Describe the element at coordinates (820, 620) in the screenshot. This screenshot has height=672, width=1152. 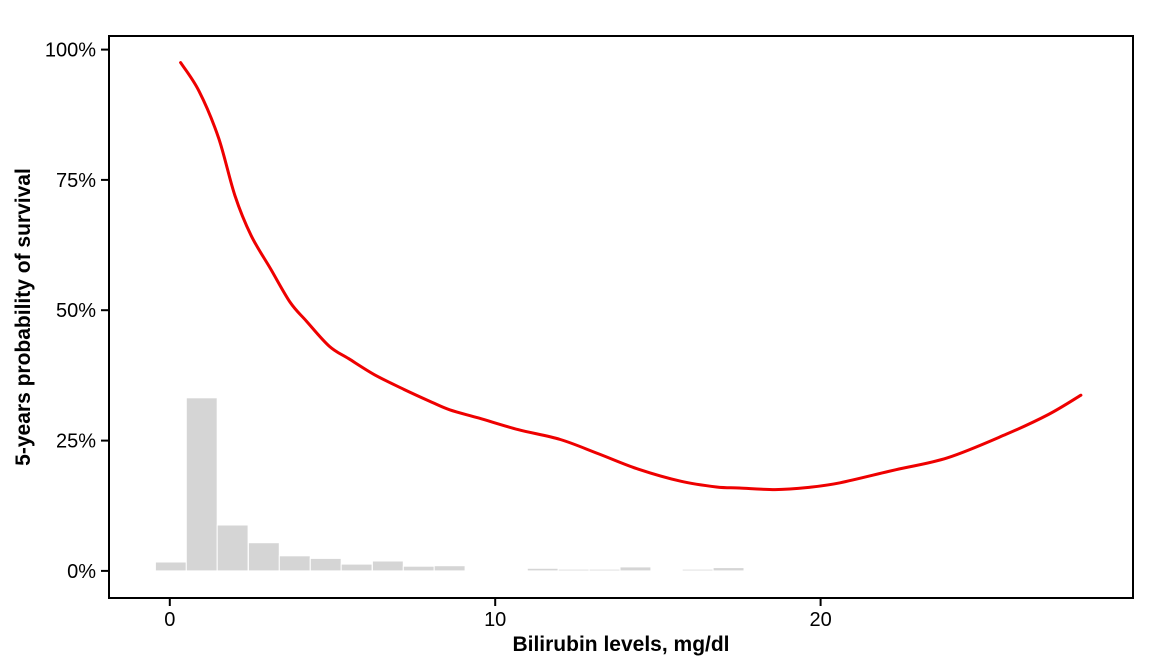
I see `x-axis-tick-label: 20` at that location.